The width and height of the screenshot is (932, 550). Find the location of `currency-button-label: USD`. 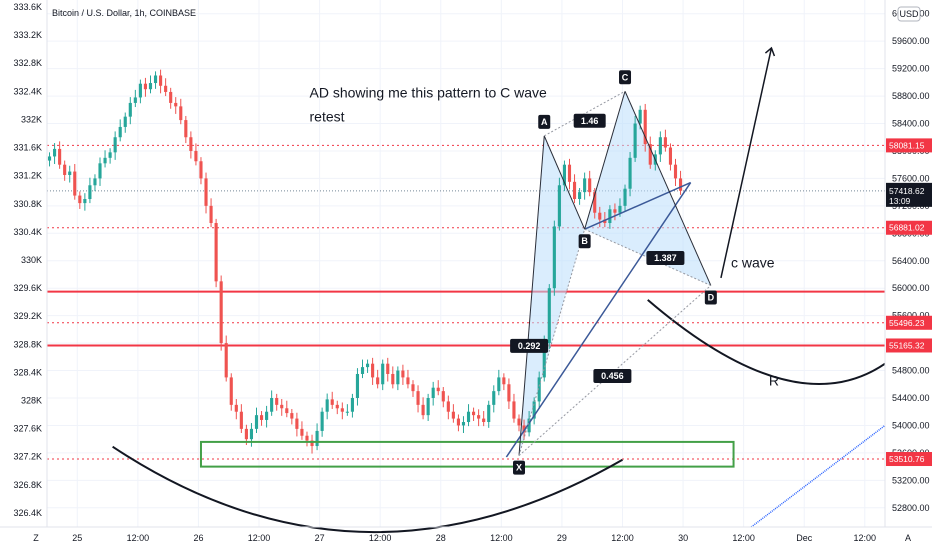

currency-button-label: USD is located at coordinates (909, 14).